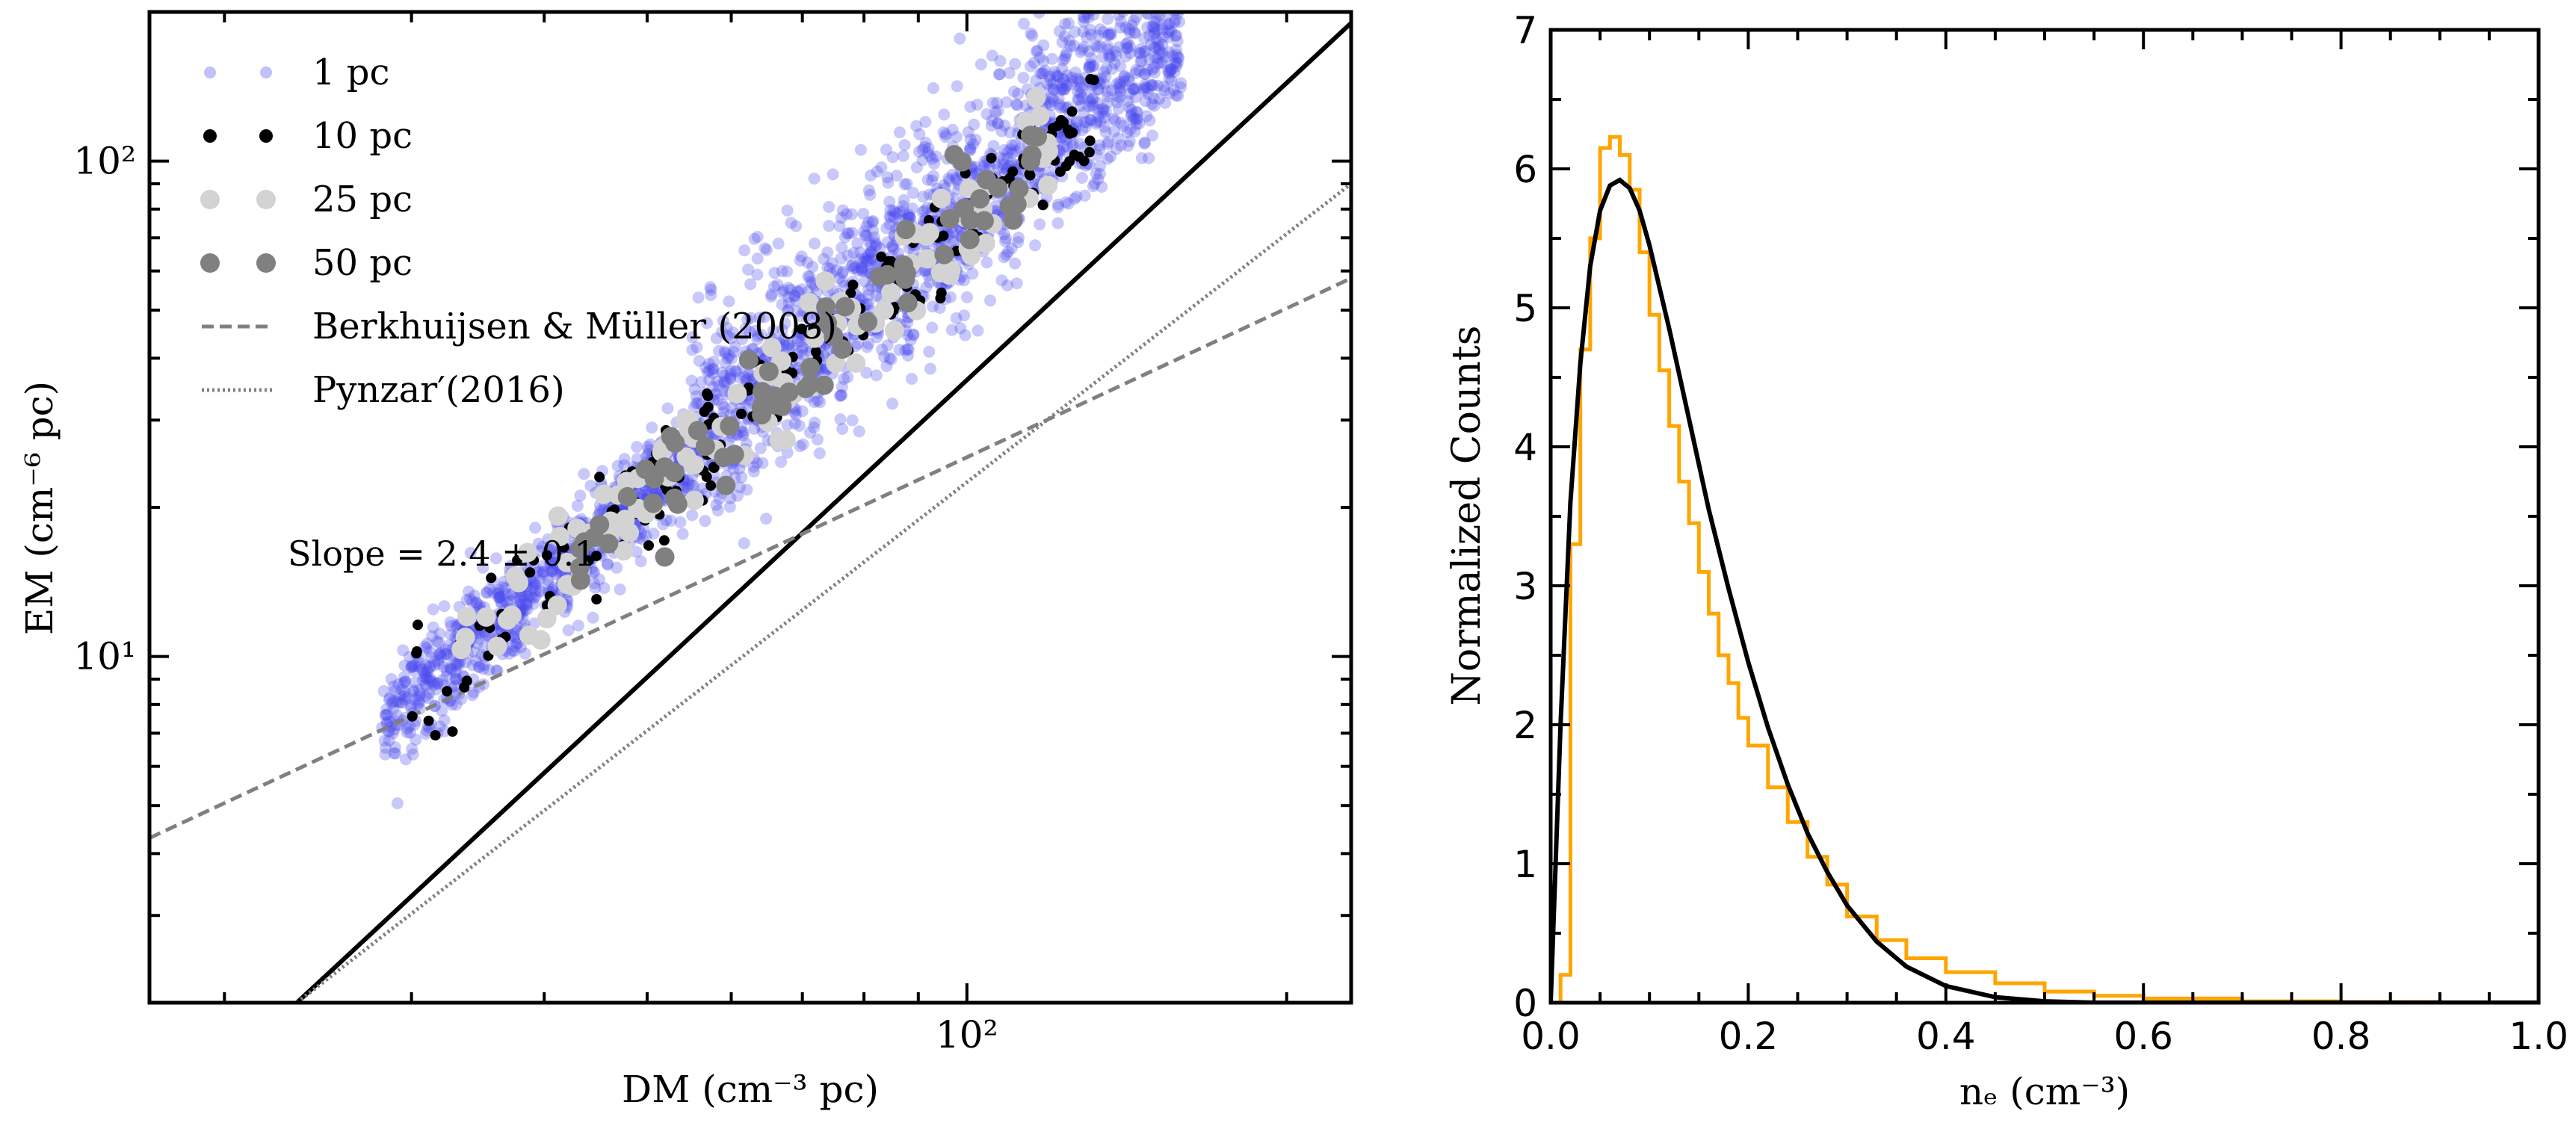  I want to click on legend-marker, so click(266, 72).